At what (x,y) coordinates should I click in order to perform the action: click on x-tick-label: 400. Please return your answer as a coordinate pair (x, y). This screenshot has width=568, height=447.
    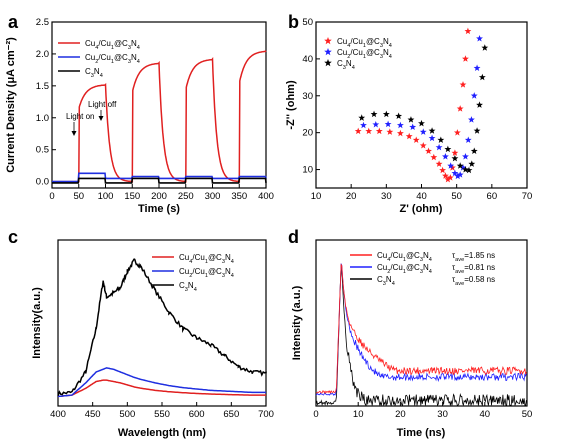
    Looking at the image, I should click on (58, 414).